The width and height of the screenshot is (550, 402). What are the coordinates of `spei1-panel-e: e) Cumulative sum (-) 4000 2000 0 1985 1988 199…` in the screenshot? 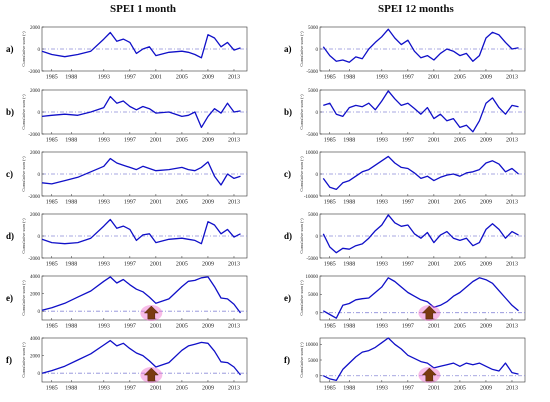 It's located at (127, 302).